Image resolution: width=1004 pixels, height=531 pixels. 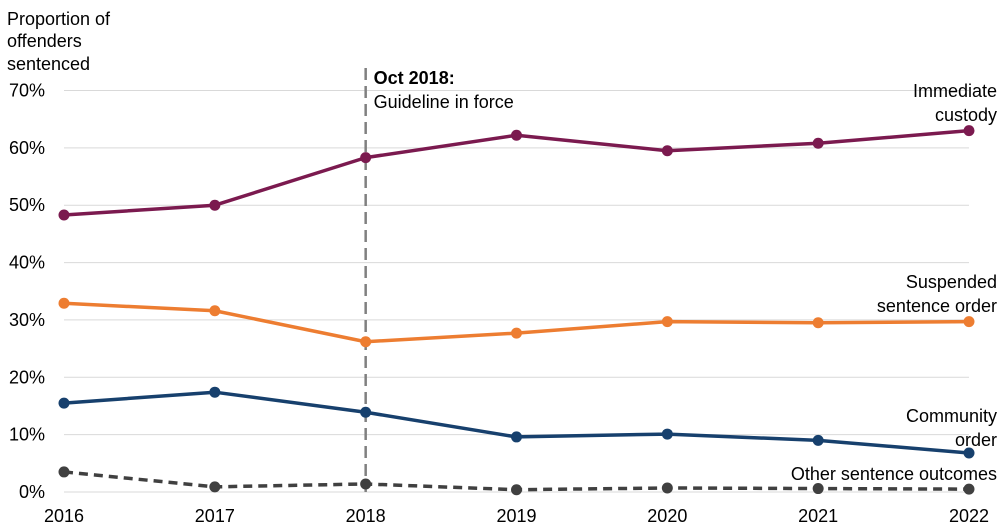 I want to click on y-axis-title-line-2: offenders, so click(x=44, y=41).